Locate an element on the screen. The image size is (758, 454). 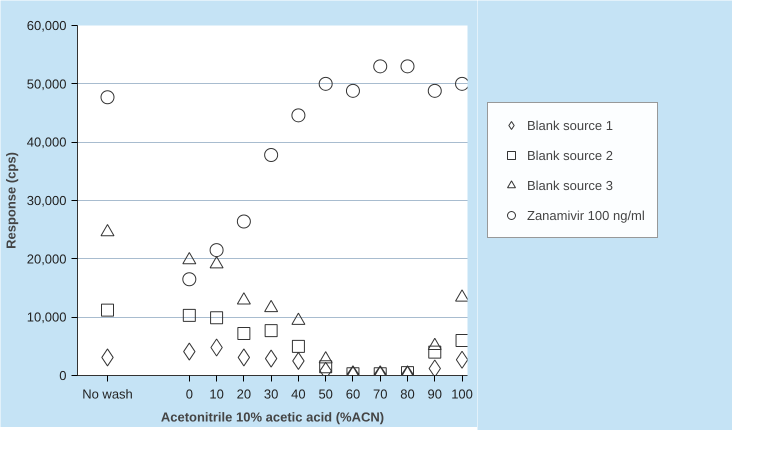
legend-label: Blank source 1 is located at coordinates (570, 125).